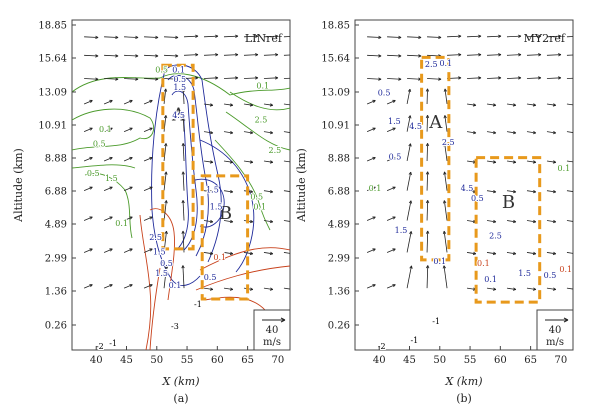 The image size is (600, 419). What do you see at coordinates (464, 398) in the screenshot?
I see `panel-sublabel: (b)` at bounding box center [464, 398].